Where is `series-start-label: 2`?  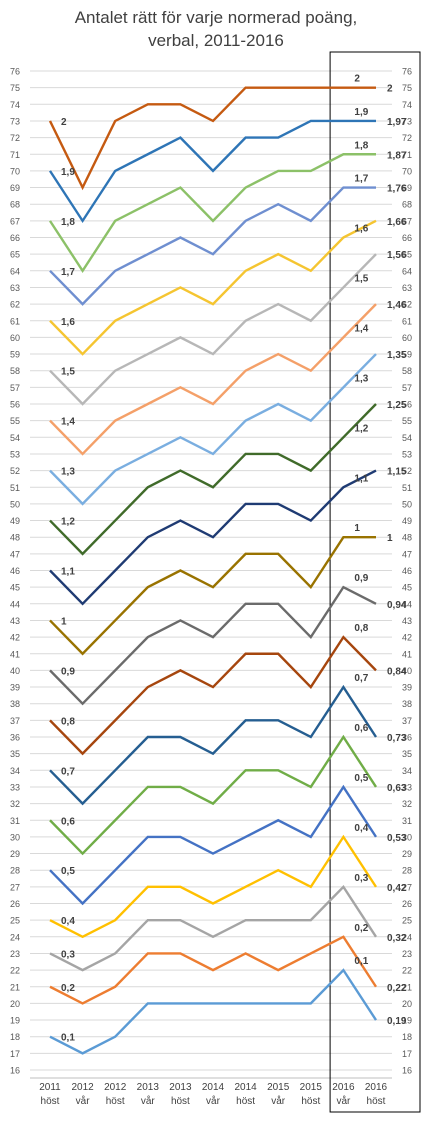
series-start-label: 2 is located at coordinates (64, 122).